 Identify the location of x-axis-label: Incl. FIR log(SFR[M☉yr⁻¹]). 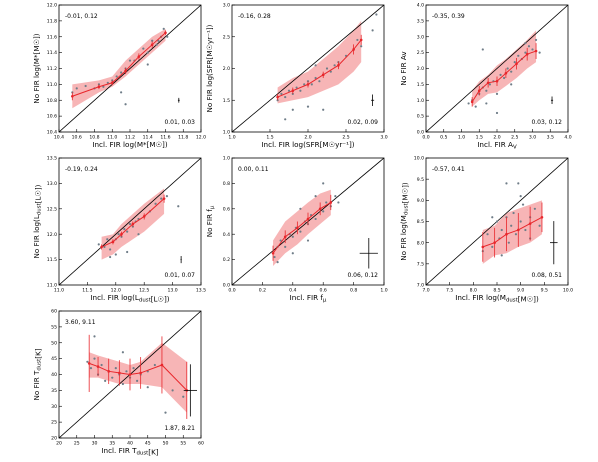
(307, 144).